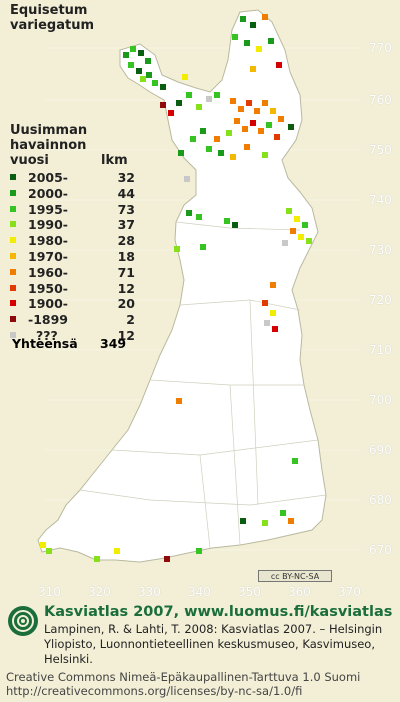  Describe the element at coordinates (130, 320) in the screenshot. I see `legend-count: 2` at that location.